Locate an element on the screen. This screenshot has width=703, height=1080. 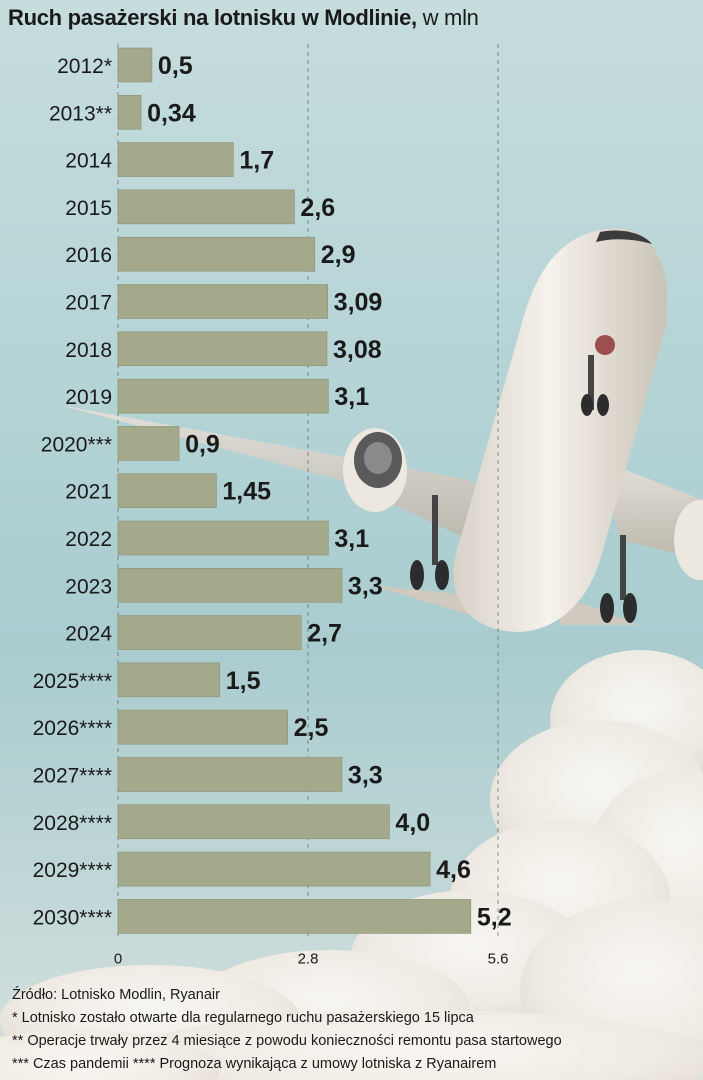
category-label-14: 2026**** is located at coordinates (72, 728).